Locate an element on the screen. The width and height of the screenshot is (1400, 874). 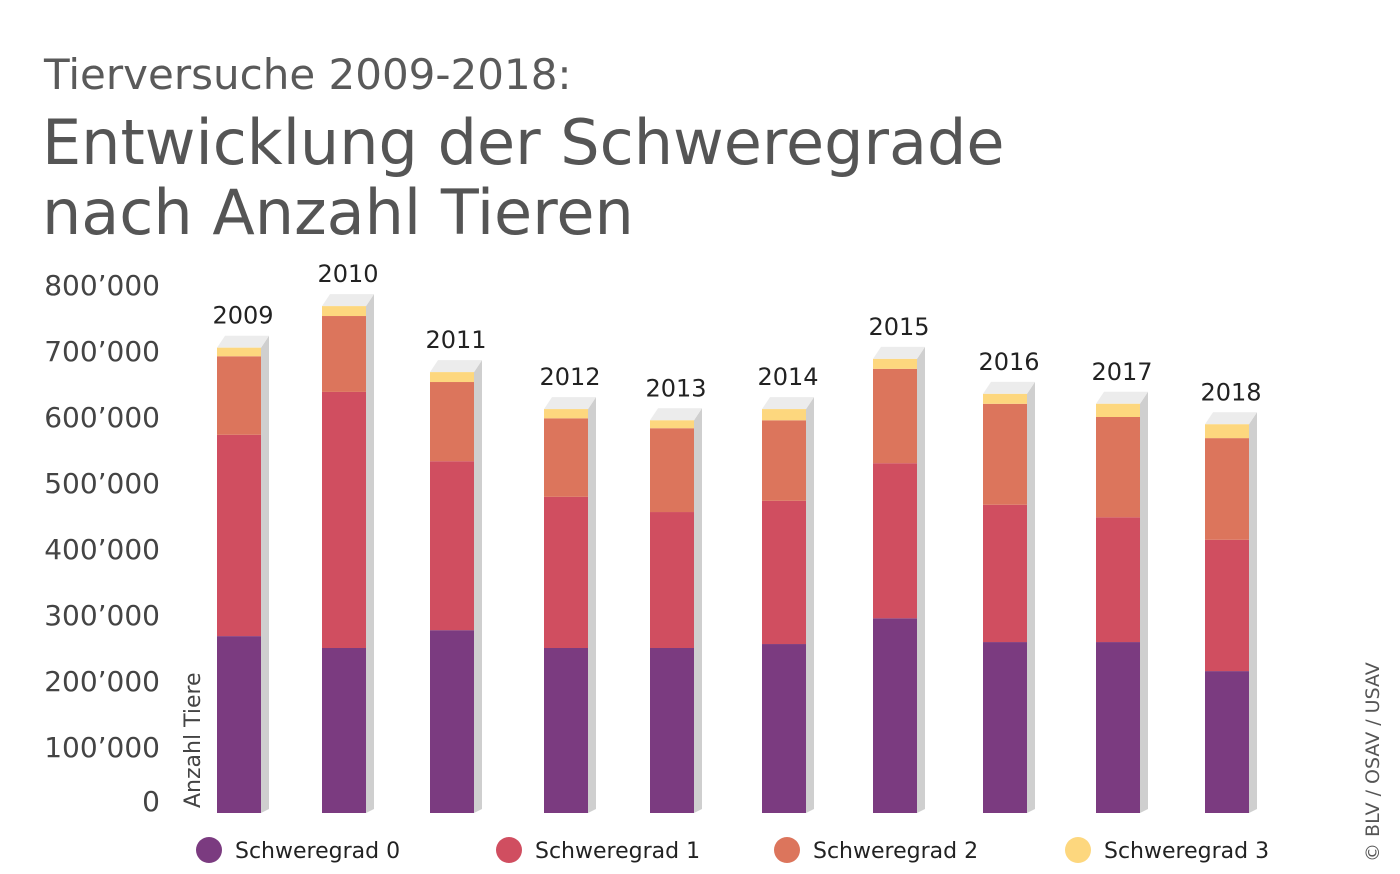
bar-top-2012 is located at coordinates (570, 403).